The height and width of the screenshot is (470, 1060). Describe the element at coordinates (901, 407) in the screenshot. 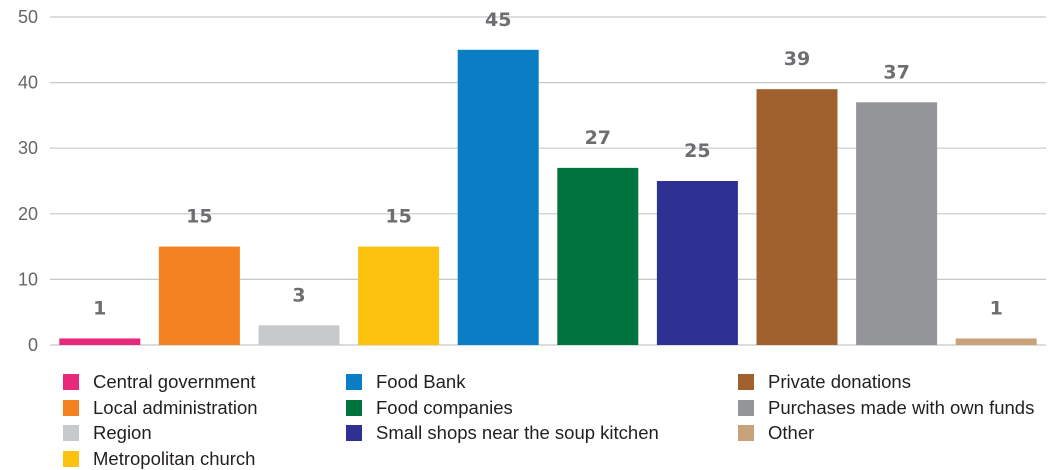

I see `legend-label: Purchases made with own funds` at that location.